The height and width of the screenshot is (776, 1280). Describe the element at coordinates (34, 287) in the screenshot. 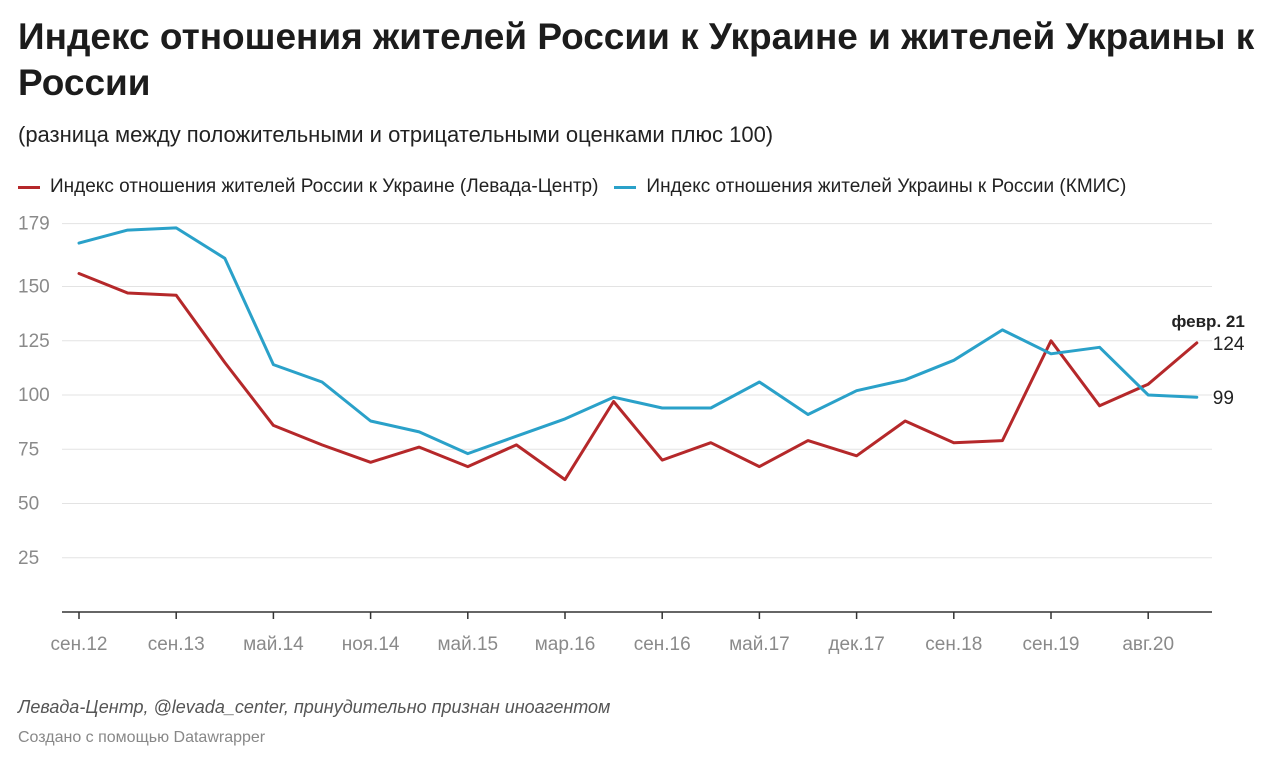

I see `y-tick-label-150: 150` at that location.